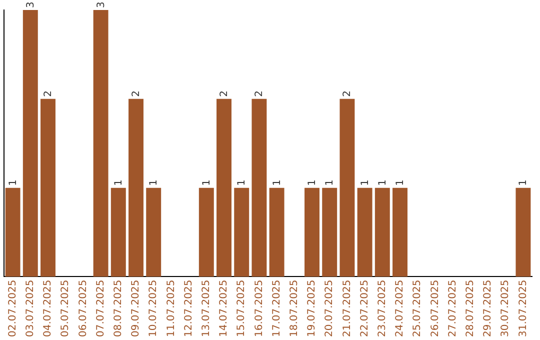 The height and width of the screenshot is (340, 540). I want to click on x-tick-label: 14.07.2025, so click(224, 309).